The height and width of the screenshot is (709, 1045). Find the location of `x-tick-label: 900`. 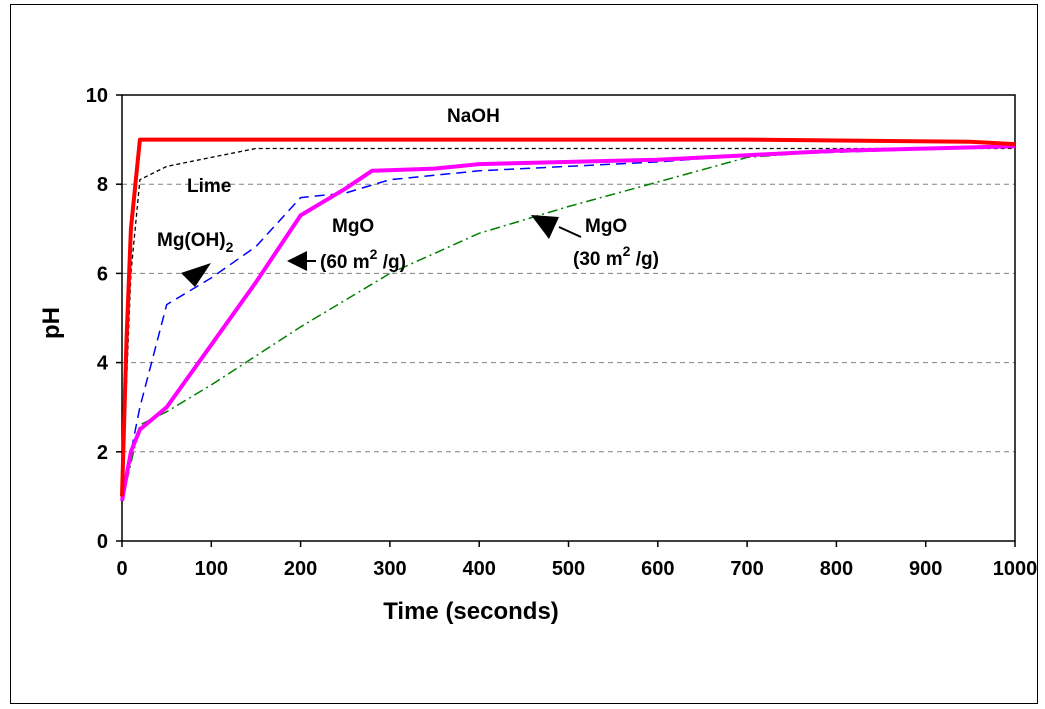

x-tick-label: 900 is located at coordinates (925, 569).